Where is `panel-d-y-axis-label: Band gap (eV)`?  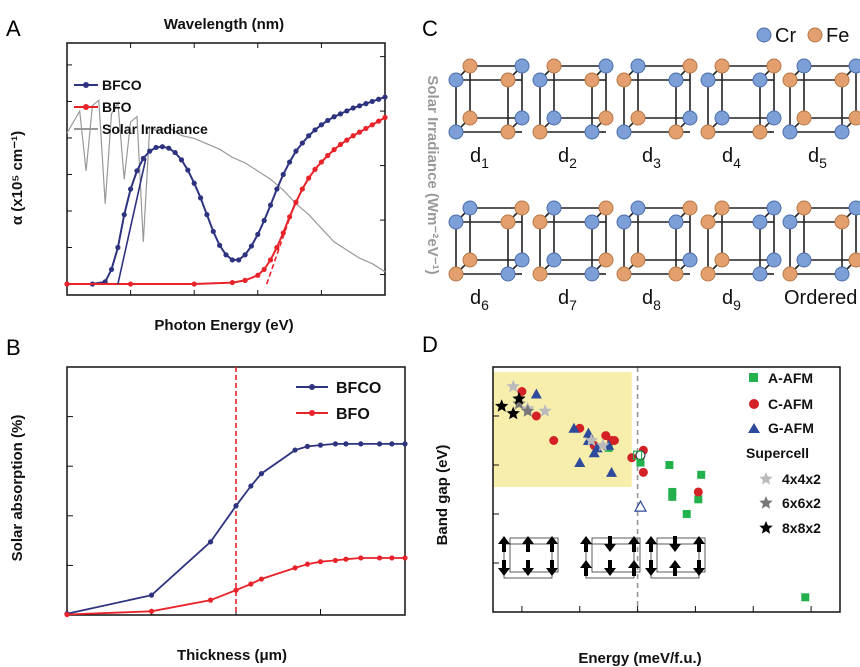
panel-d-y-axis-label: Band gap (eV) is located at coordinates (442, 495).